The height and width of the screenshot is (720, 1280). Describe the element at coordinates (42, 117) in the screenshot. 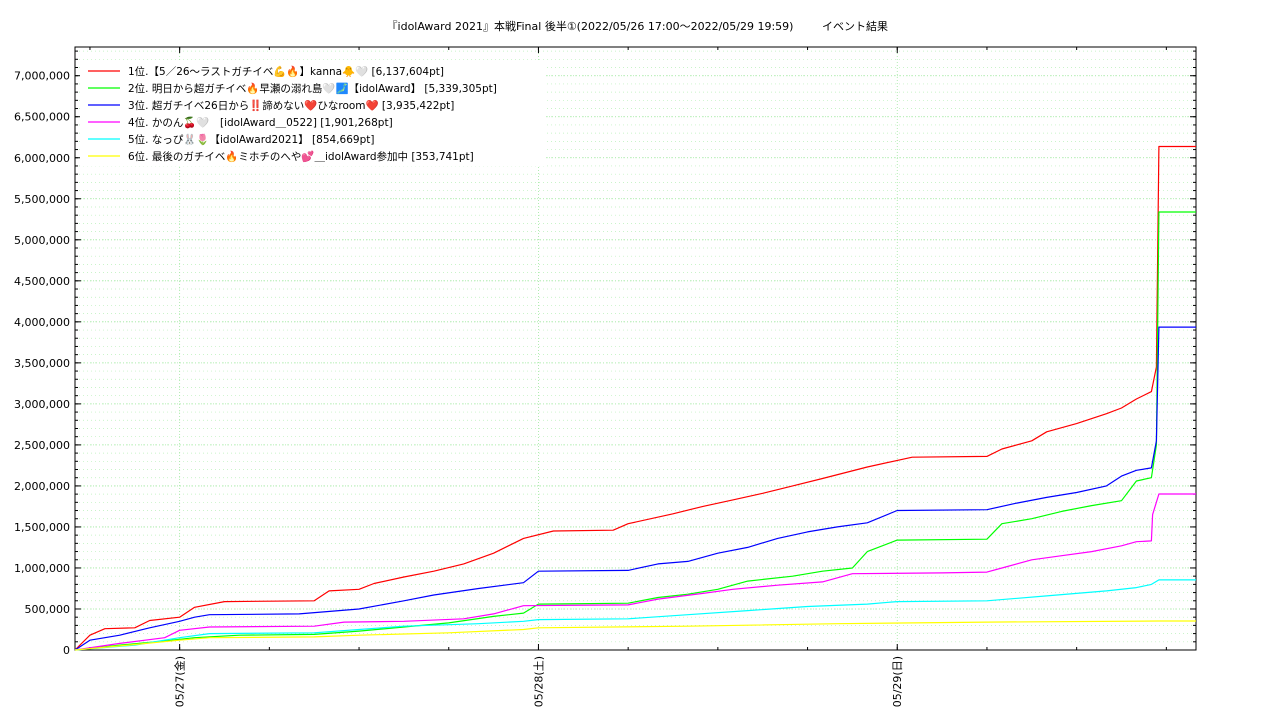

I see `y-tick-label: 6,500,000` at that location.